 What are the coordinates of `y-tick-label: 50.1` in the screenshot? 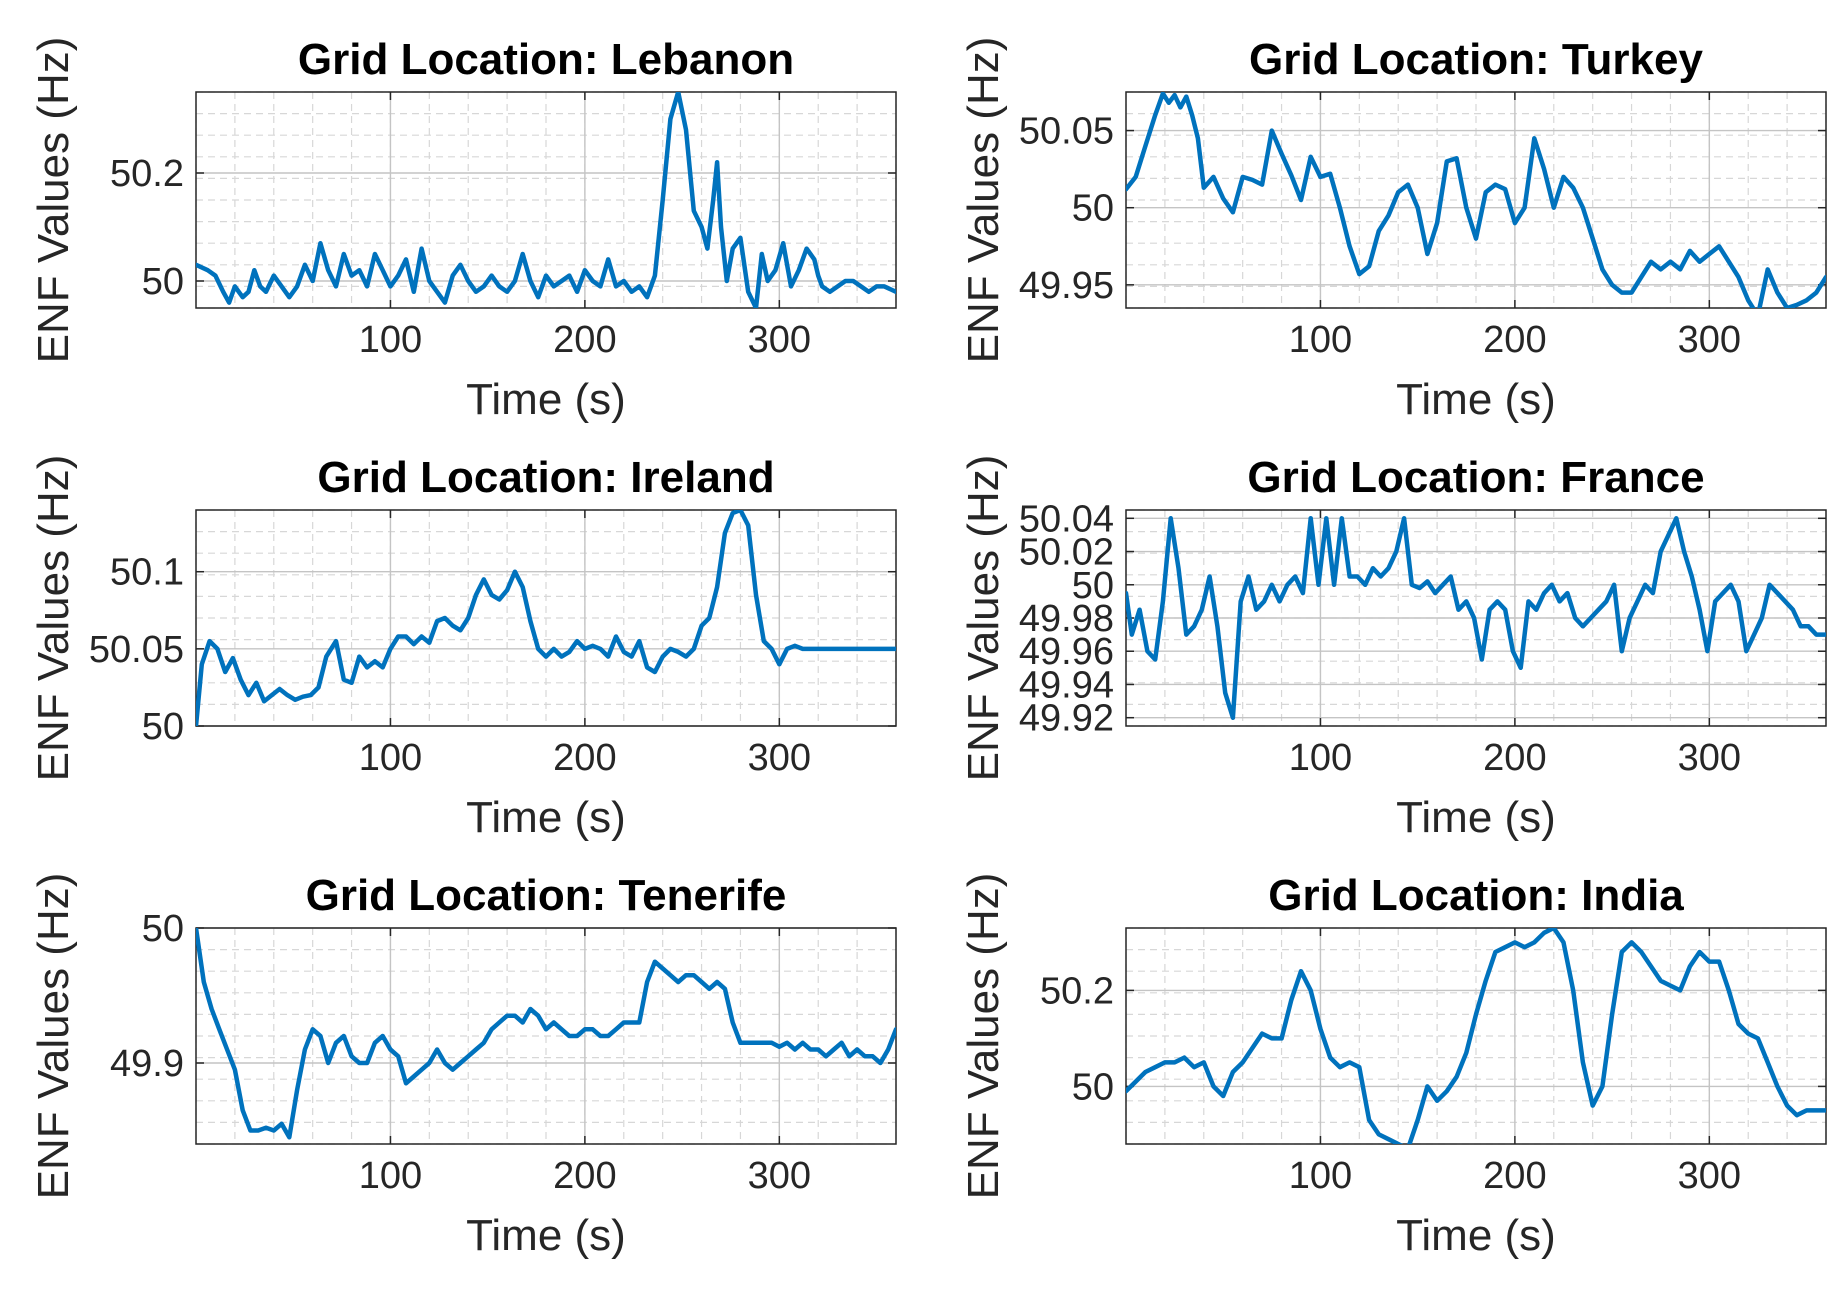 It's located at (147, 573).